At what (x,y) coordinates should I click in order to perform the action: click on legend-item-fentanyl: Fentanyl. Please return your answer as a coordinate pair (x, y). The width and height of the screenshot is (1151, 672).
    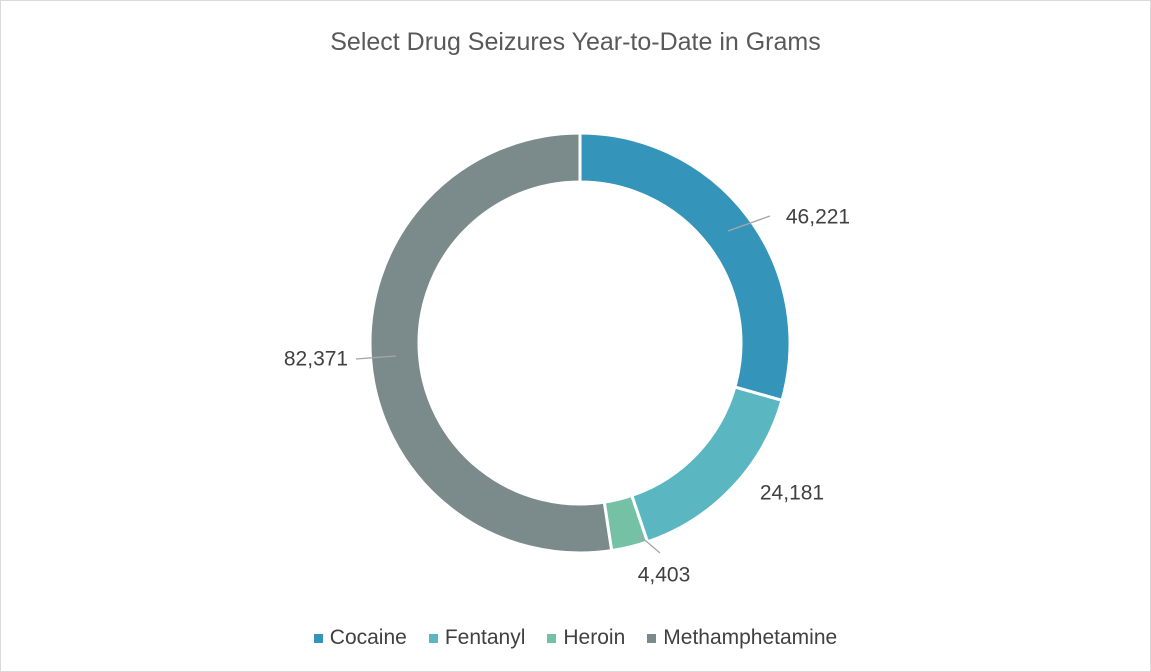
    Looking at the image, I should click on (477, 638).